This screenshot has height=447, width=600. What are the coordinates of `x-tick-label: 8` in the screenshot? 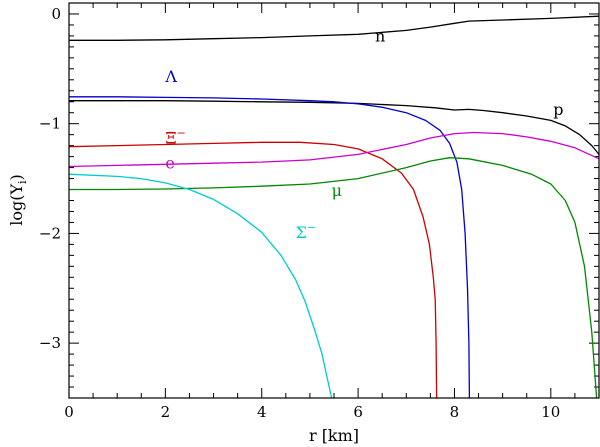 It's located at (455, 412).